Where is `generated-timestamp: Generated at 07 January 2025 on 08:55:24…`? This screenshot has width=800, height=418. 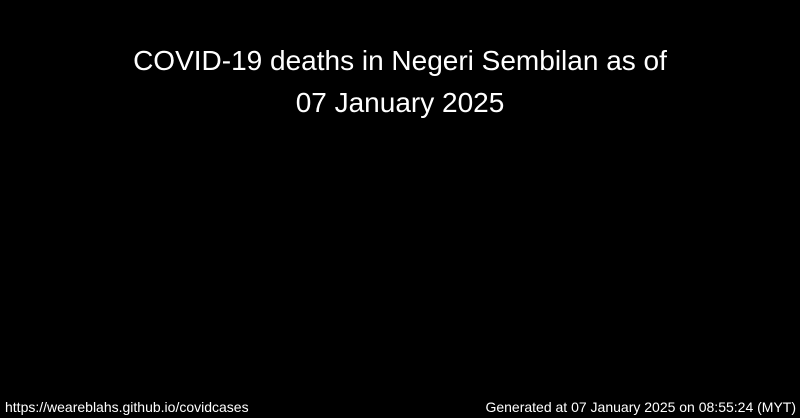
generated-timestamp: Generated at 07 January 2025 on 08:55:24… is located at coordinates (640, 407).